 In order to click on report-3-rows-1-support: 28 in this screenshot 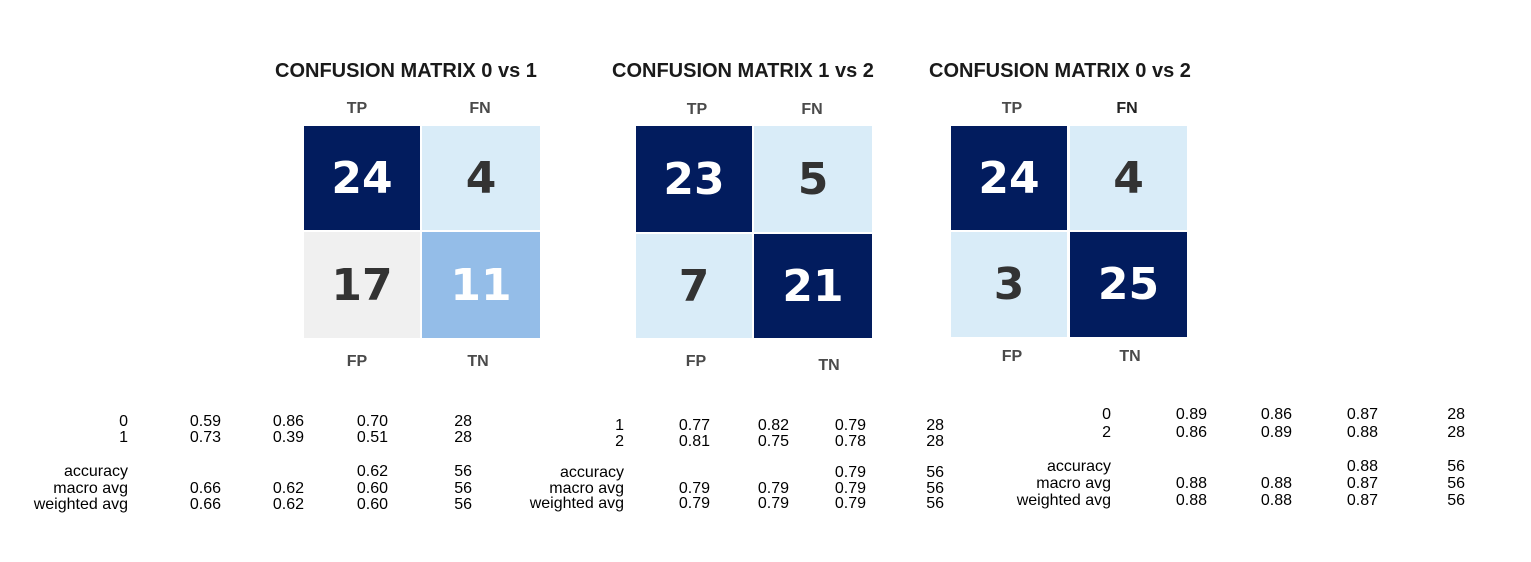, I will do `click(1456, 432)`.